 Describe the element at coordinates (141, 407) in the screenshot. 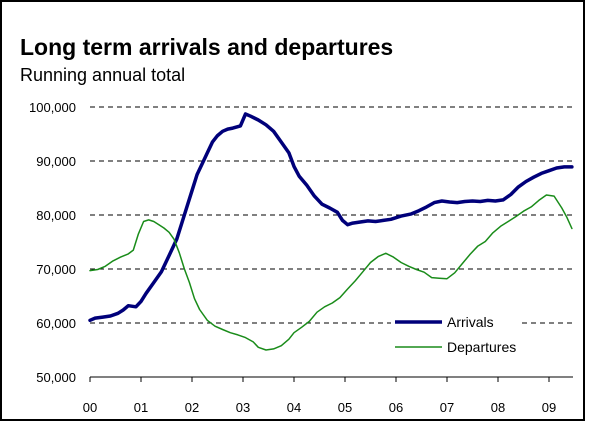

I see `x-tick-label: 01` at that location.